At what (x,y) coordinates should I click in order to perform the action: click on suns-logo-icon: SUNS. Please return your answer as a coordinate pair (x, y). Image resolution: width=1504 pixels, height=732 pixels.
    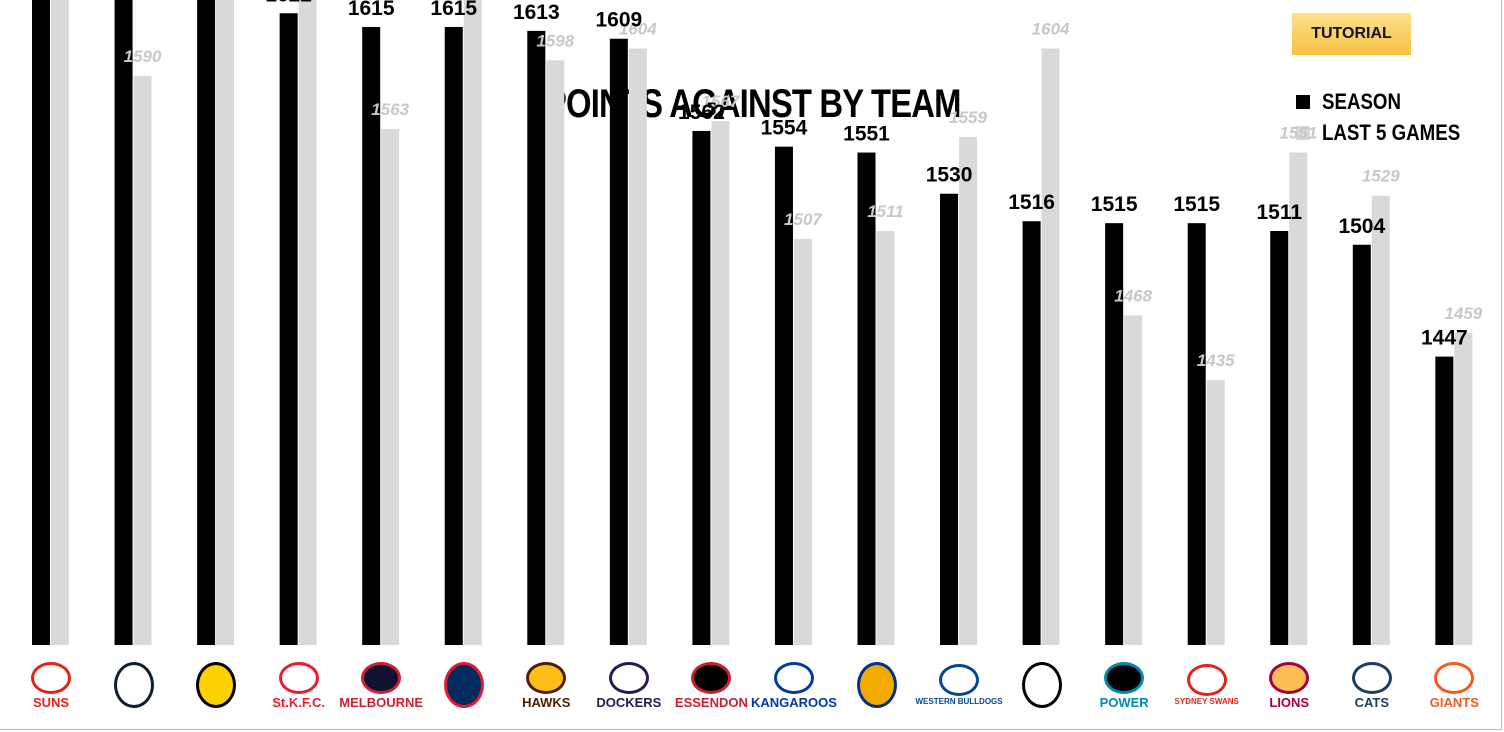
    Looking at the image, I should click on (51, 685).